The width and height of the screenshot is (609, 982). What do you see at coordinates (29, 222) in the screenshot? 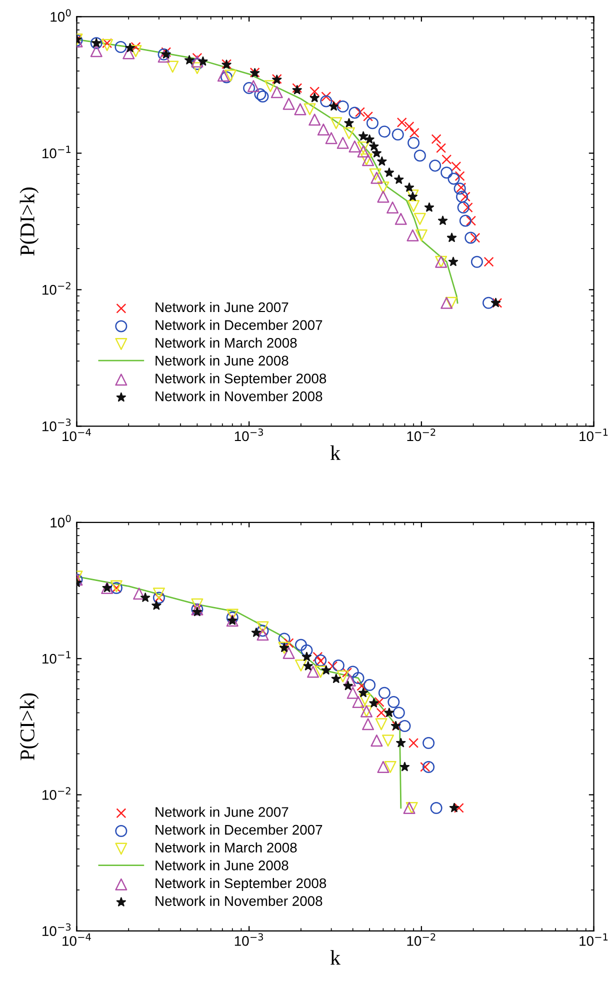
I see `y-axis-title: P(DI>k)` at bounding box center [29, 222].